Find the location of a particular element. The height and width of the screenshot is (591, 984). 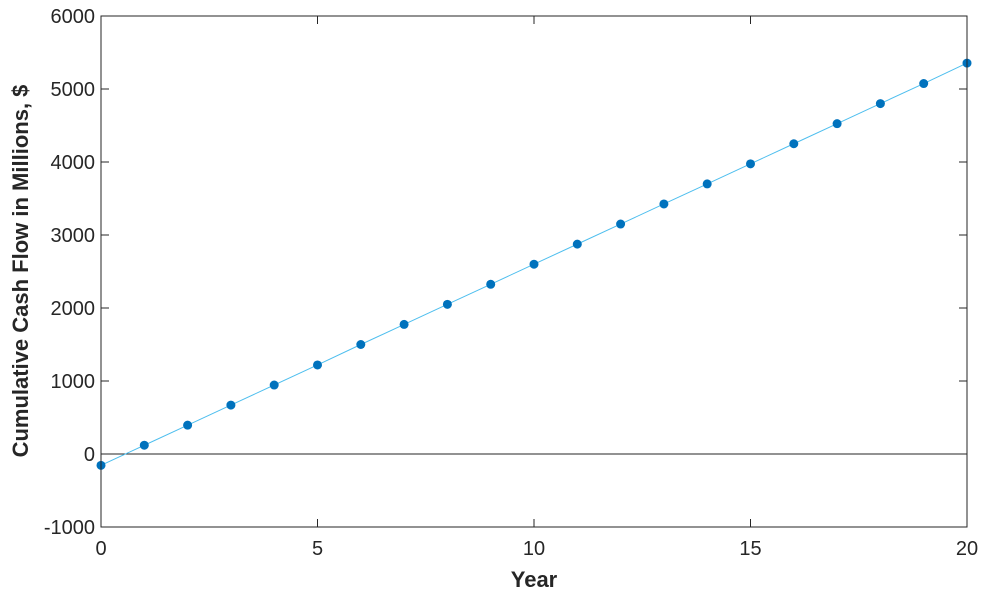

y-tick-label: 1000 is located at coordinates (73, 382).